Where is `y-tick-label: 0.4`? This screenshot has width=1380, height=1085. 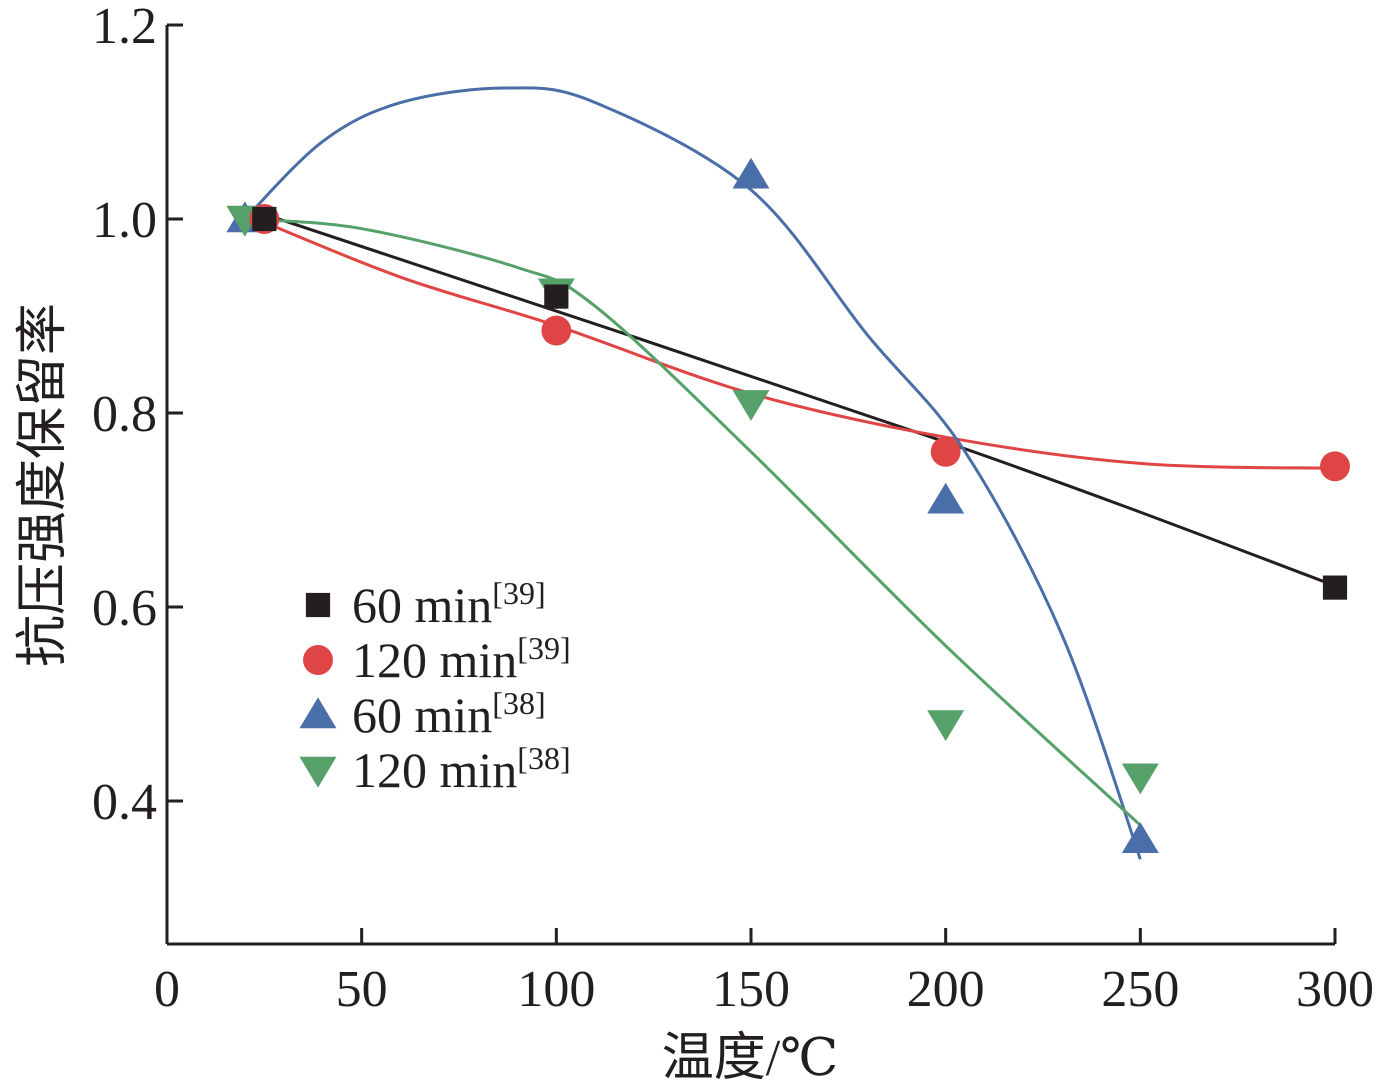
y-tick-label: 0.4 is located at coordinates (124, 802).